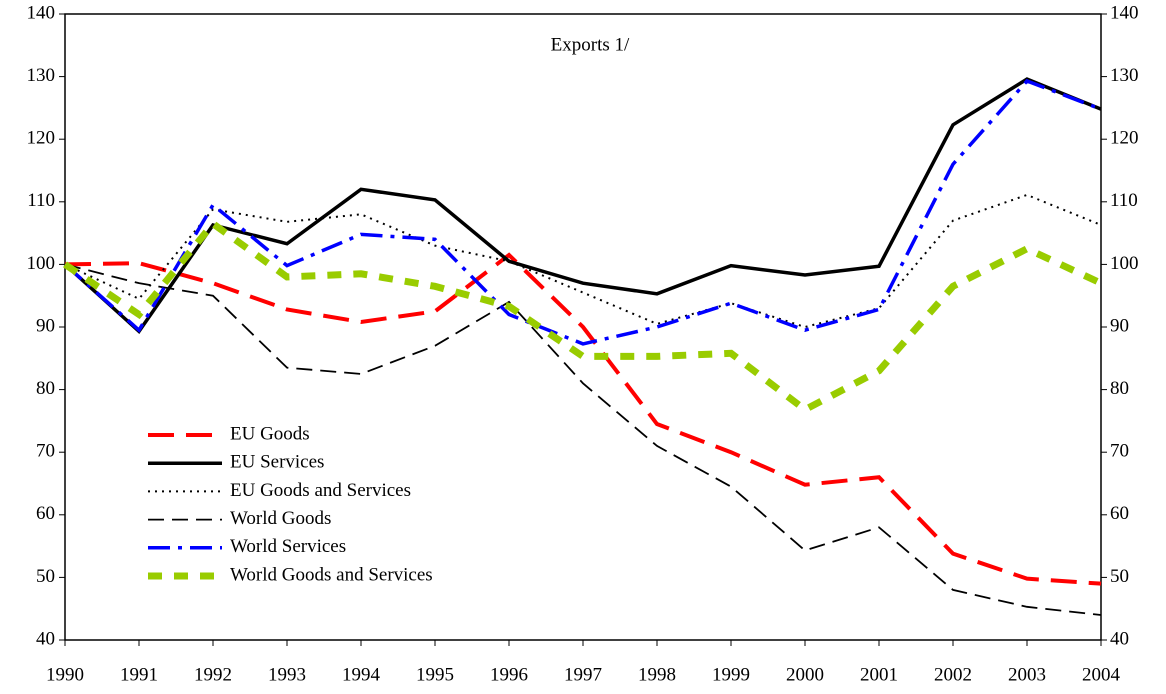  Describe the element at coordinates (213, 674) in the screenshot. I see `x-tick-label: 1992` at that location.